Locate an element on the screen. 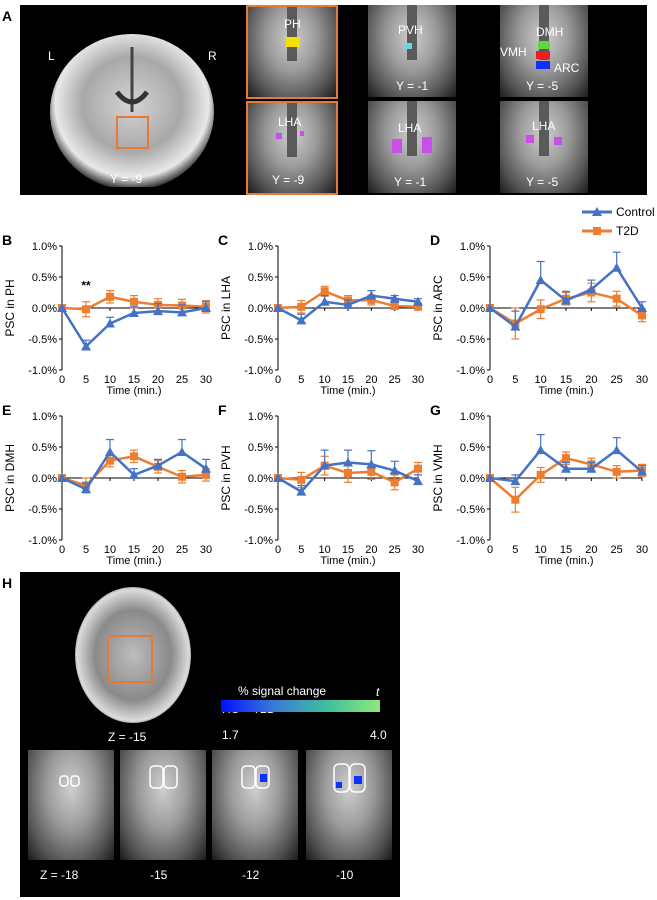  panel-label-b: B is located at coordinates (7, 240).